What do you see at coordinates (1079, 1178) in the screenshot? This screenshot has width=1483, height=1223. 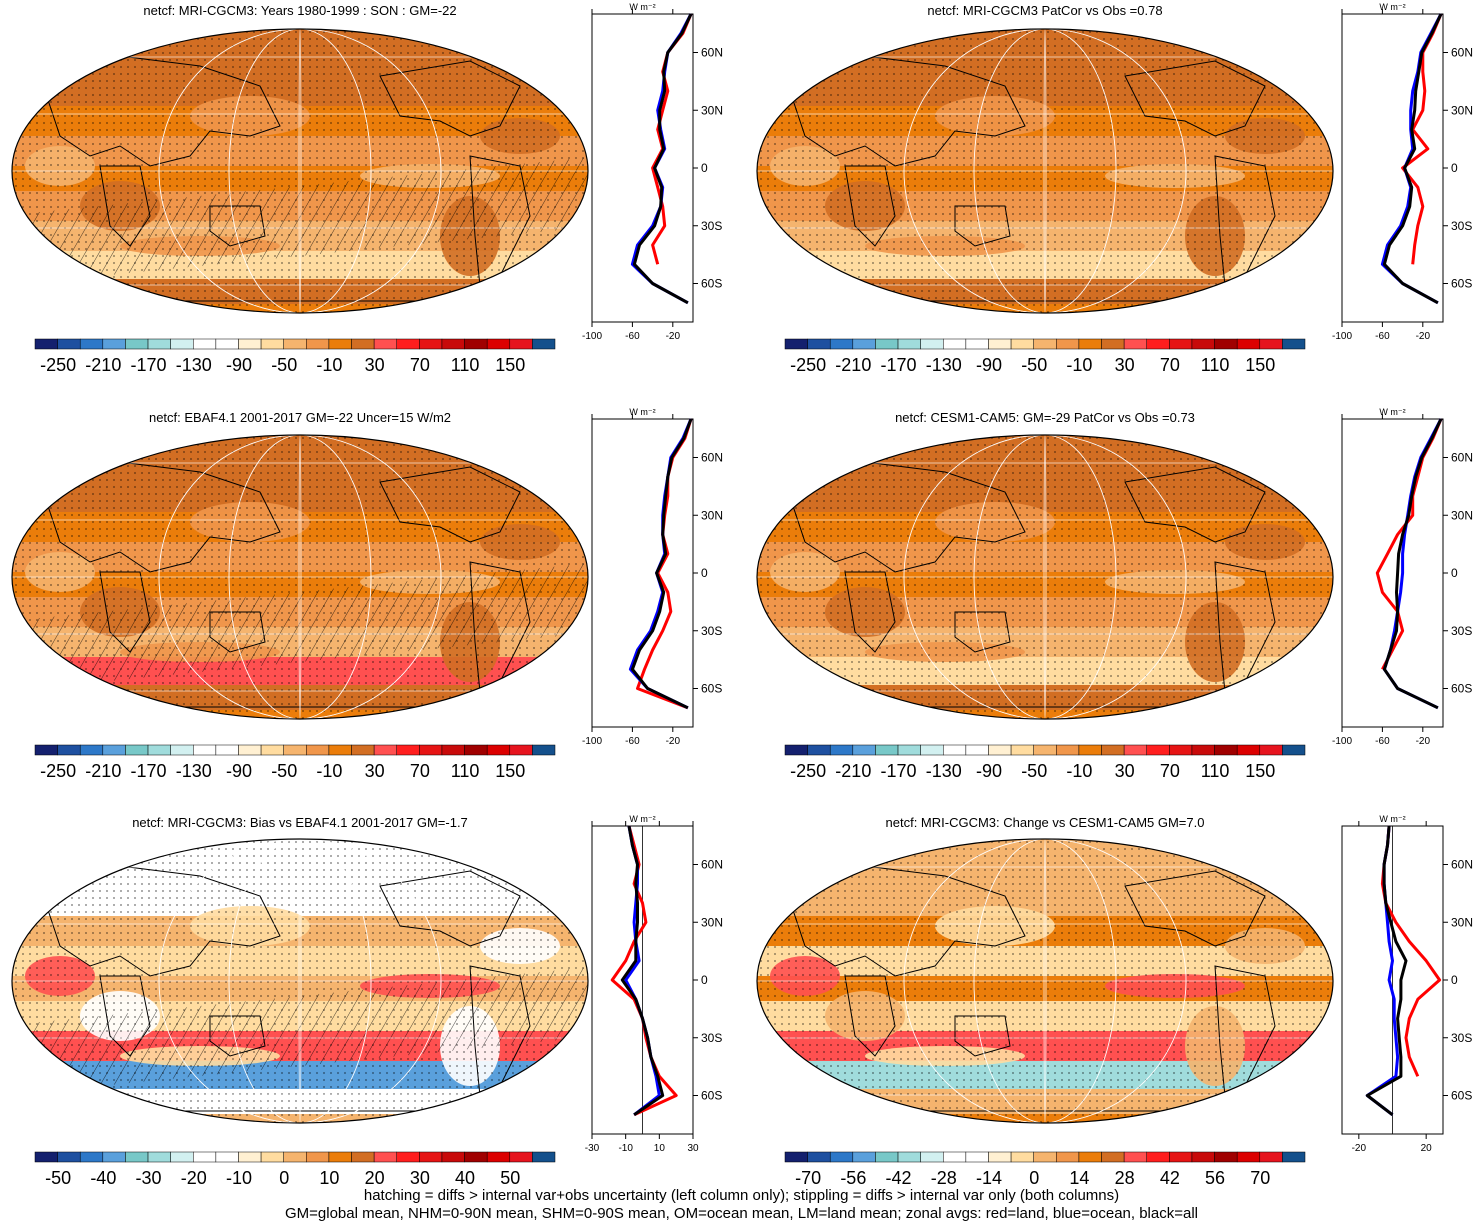 I see `colorbar-tick-label: 14` at bounding box center [1079, 1178].